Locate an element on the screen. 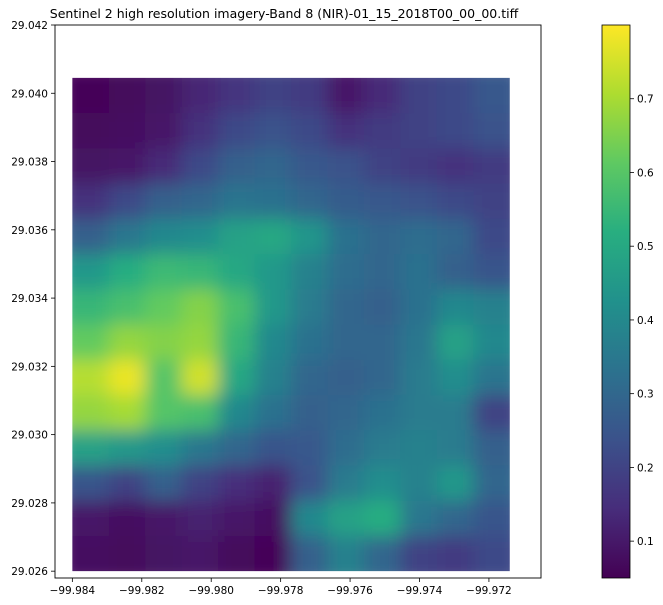  y-tick-label: 29.036 is located at coordinates (29, 231).